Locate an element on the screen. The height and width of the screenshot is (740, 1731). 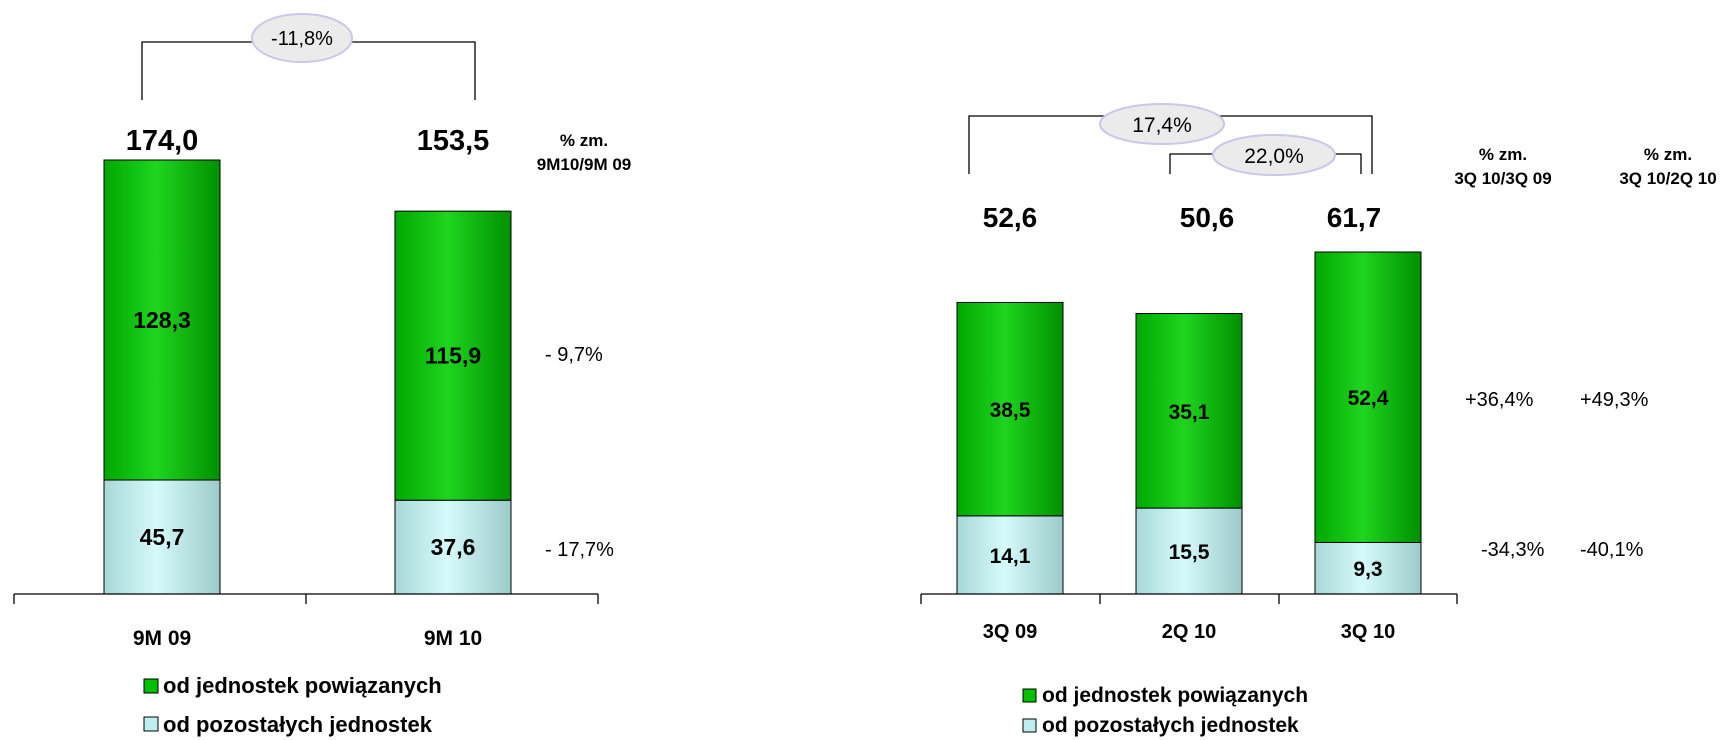
bar-segment-other-3q10 is located at coordinates (1368, 568).